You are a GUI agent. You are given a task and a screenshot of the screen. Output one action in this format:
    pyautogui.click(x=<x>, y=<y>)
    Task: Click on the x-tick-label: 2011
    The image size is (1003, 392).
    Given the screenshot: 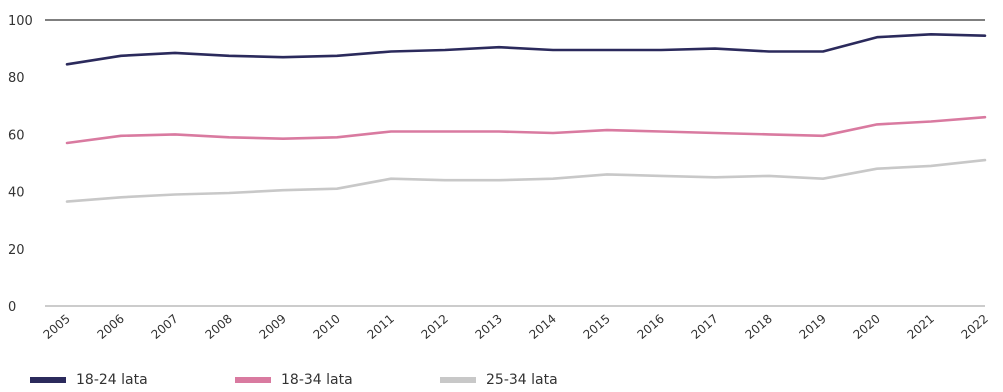 What is the action you would take?
    pyautogui.click(x=381, y=327)
    